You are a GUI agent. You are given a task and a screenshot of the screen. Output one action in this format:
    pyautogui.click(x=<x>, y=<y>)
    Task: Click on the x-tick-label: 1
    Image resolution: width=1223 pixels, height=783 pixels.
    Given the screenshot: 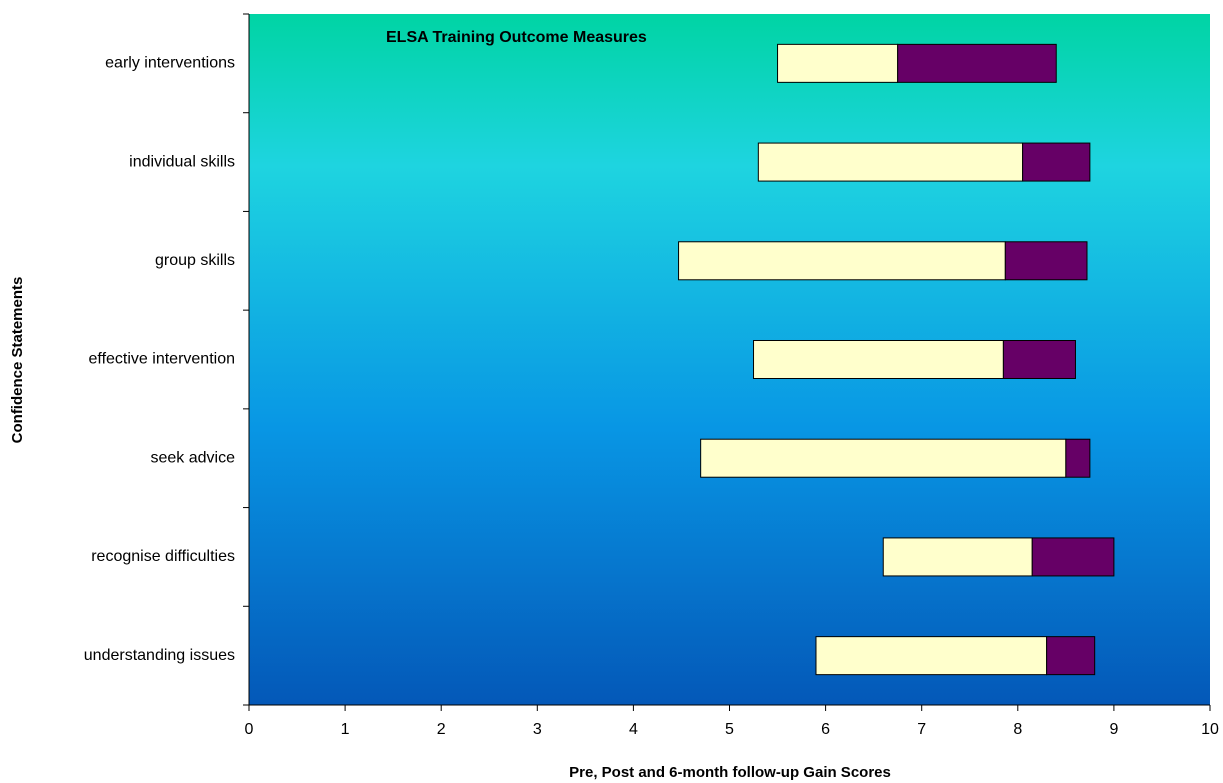 What is the action you would take?
    pyautogui.click(x=345, y=729)
    